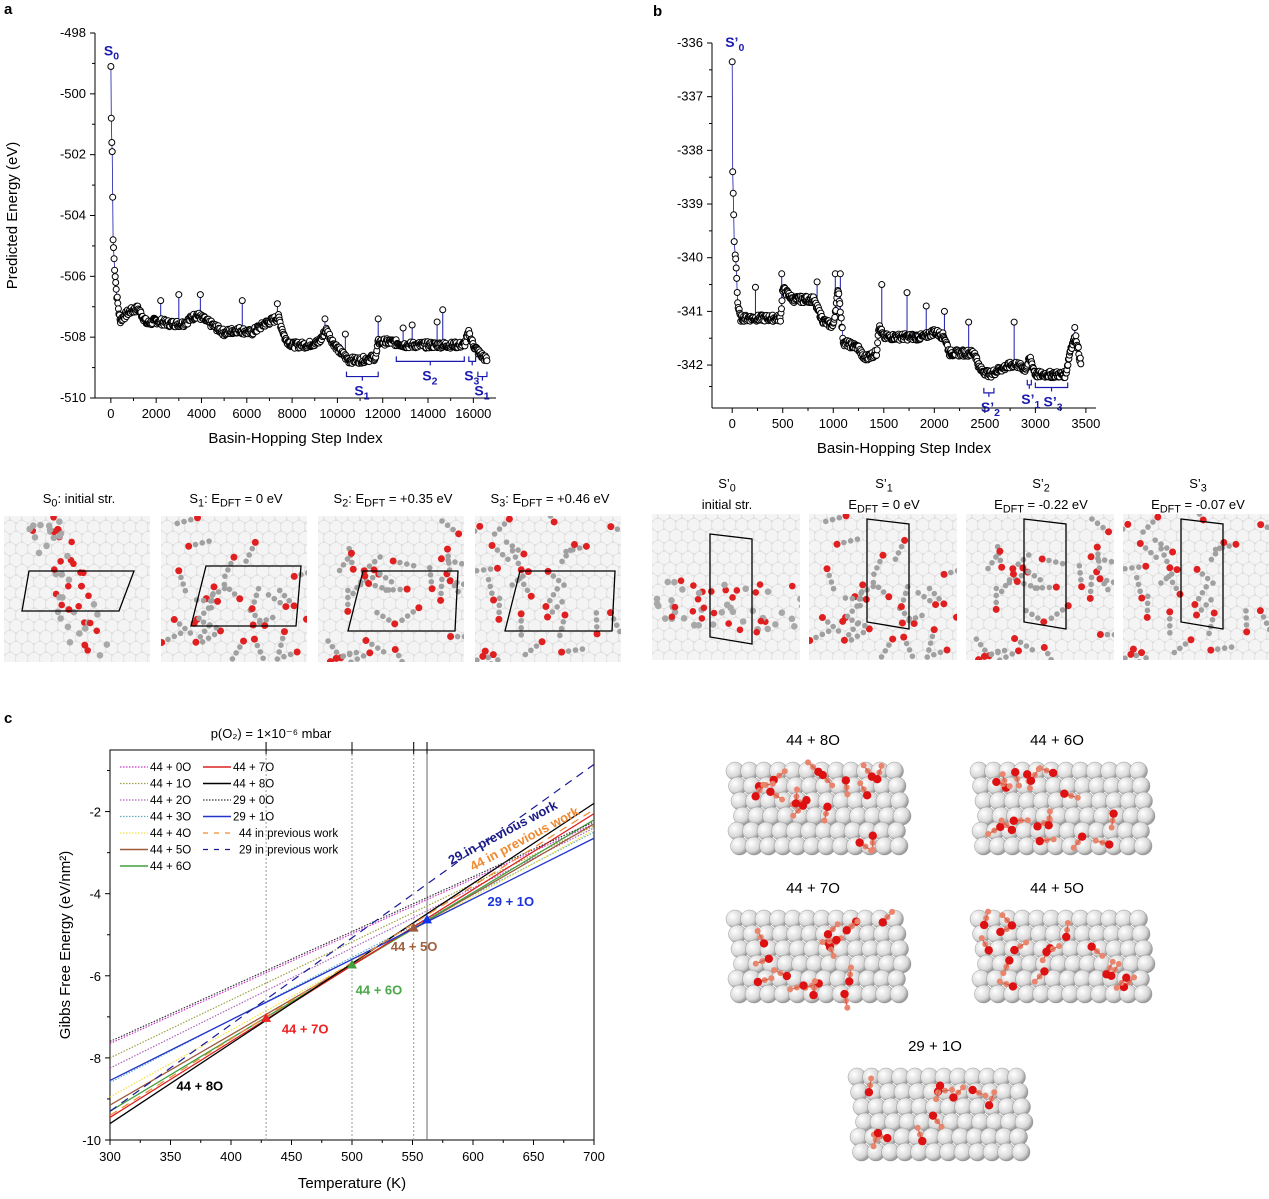 This screenshot has height=1199, width=1269. What do you see at coordinates (984, 423) in the screenshot?
I see `x-tick-label: 2500` at bounding box center [984, 423].